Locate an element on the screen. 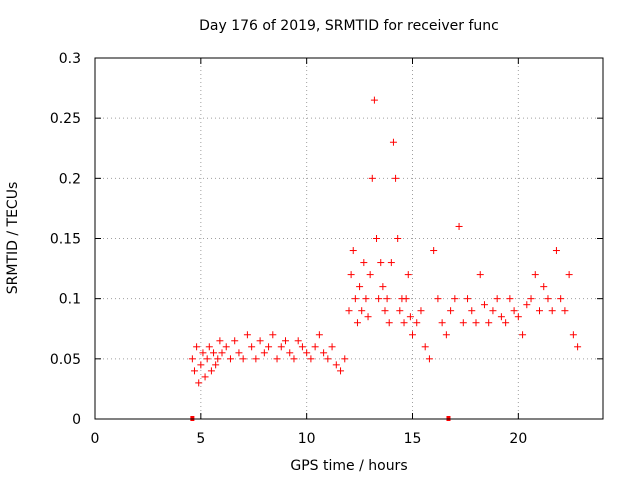 The image size is (640, 480). x-tick-label: 5 is located at coordinates (200, 439).